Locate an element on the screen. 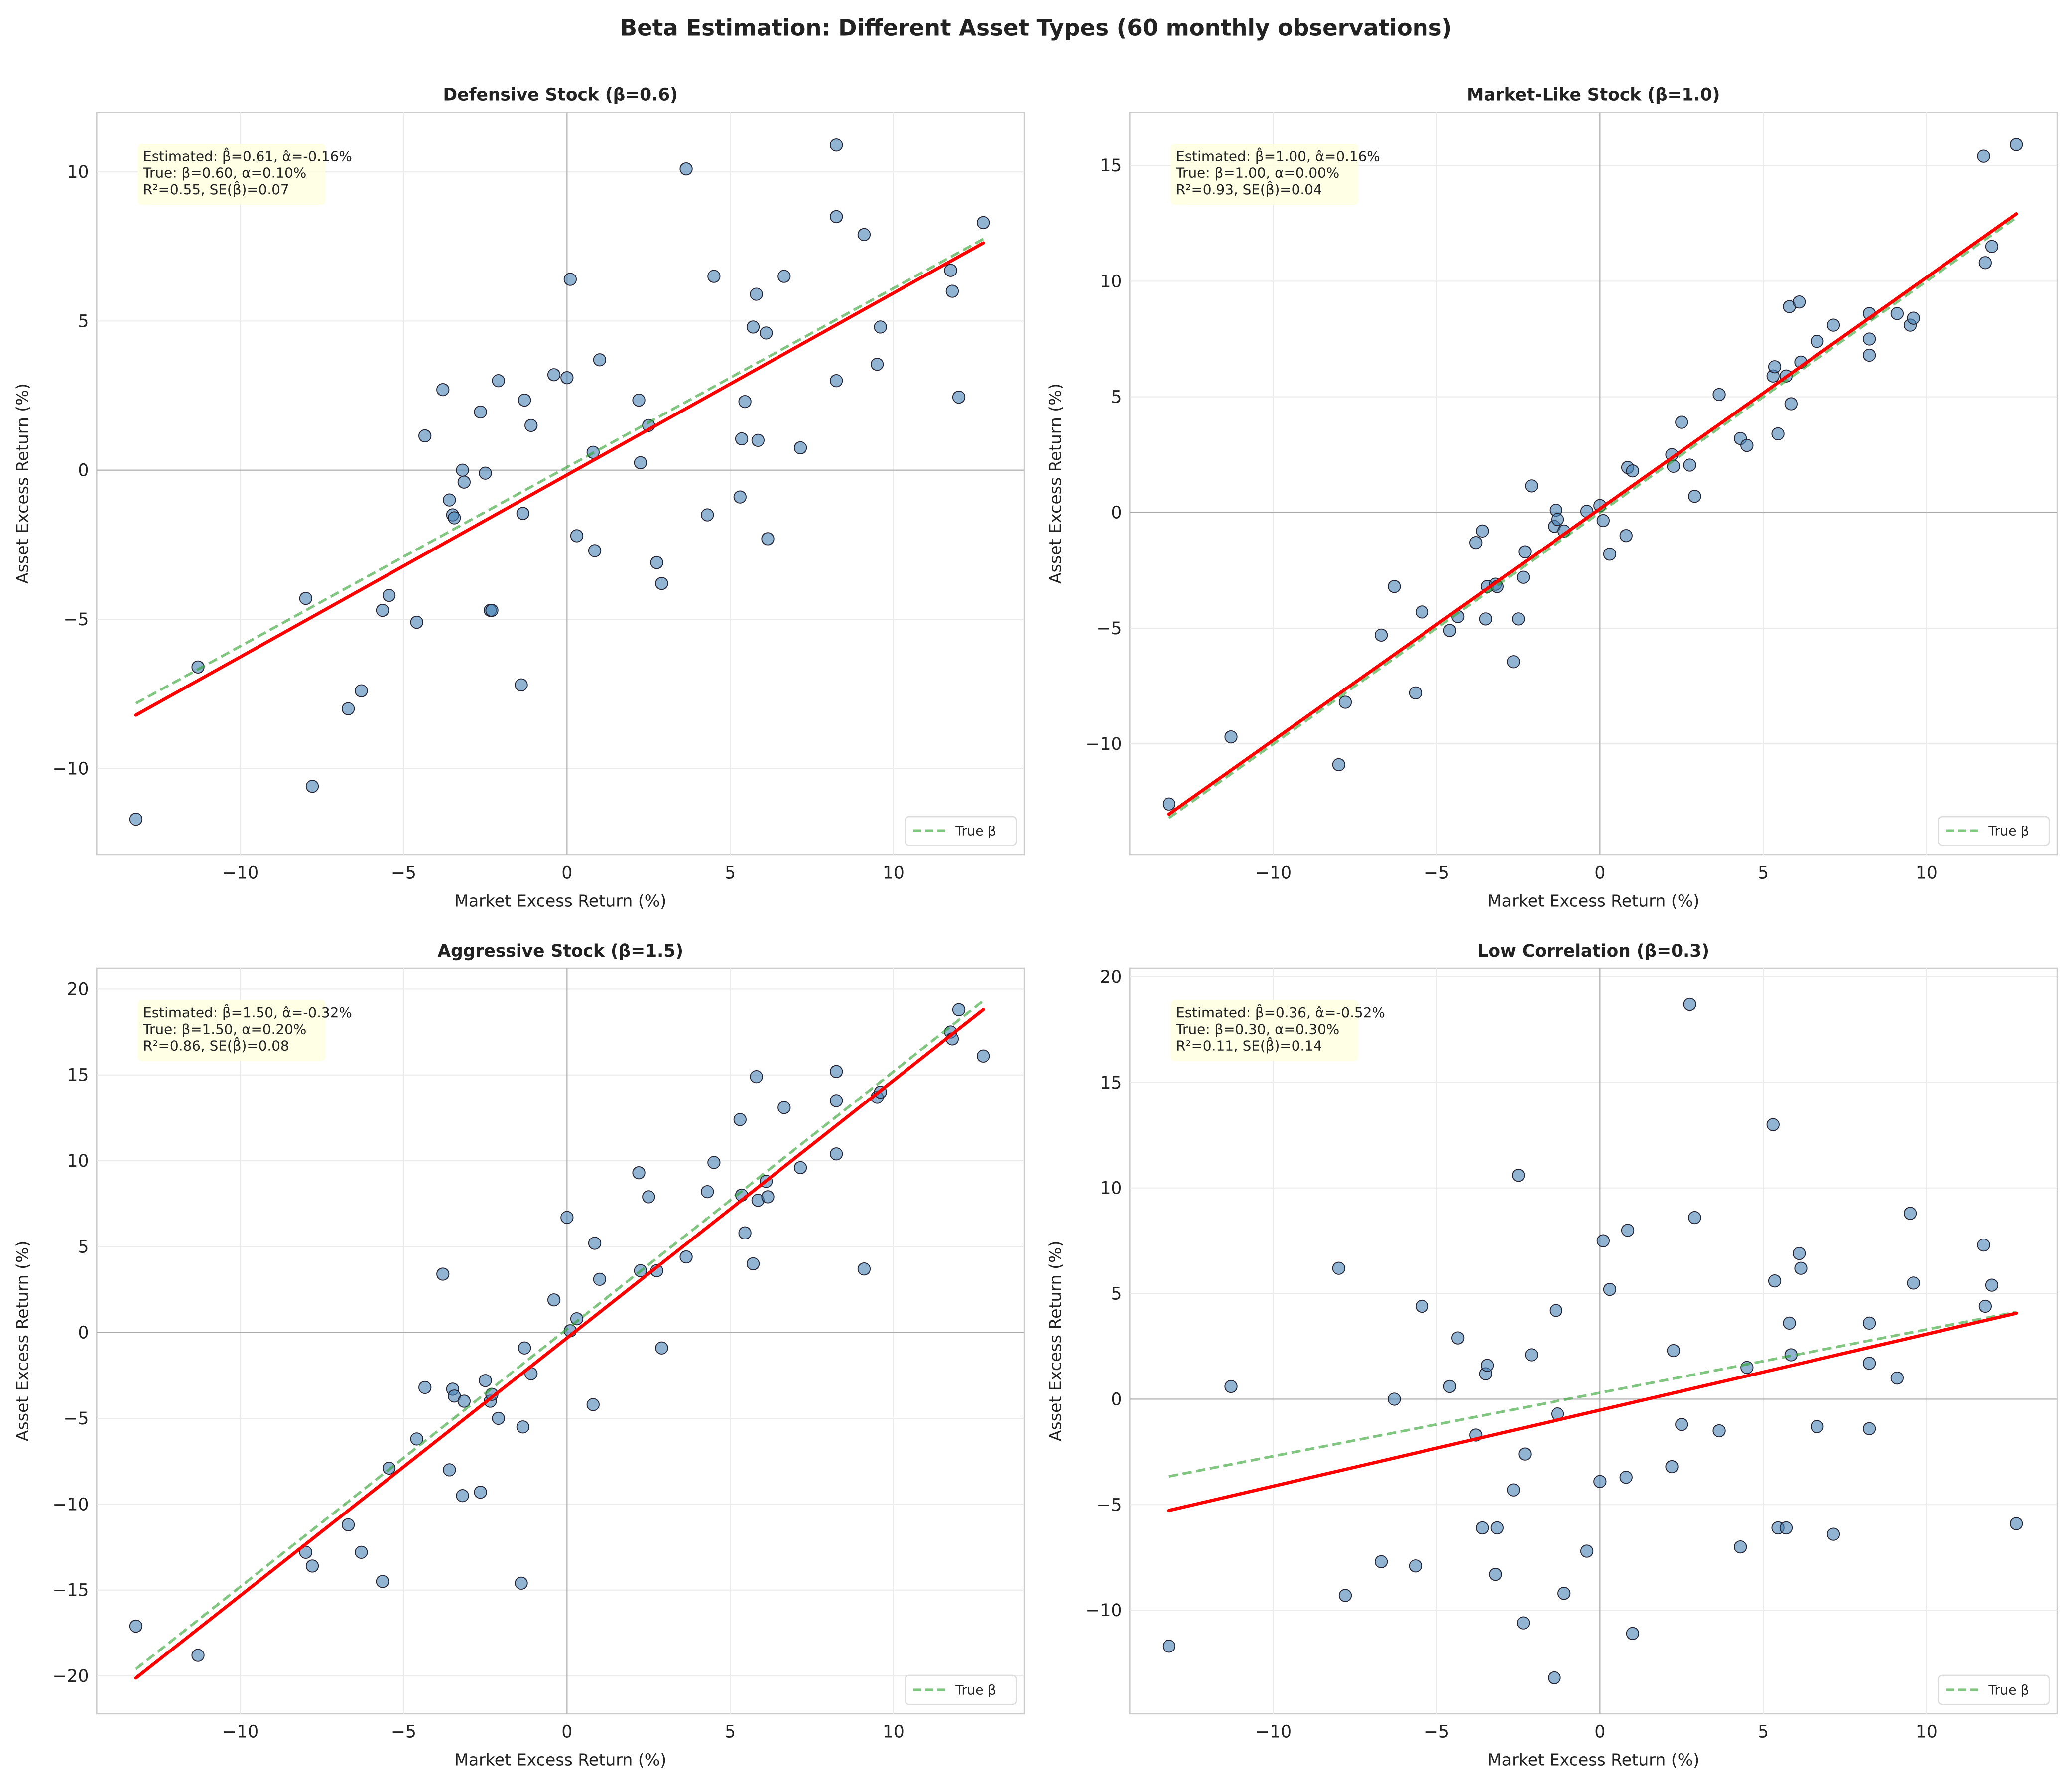 This screenshot has height=1789, width=2072. x-tick-label: −5 is located at coordinates (403, 873).